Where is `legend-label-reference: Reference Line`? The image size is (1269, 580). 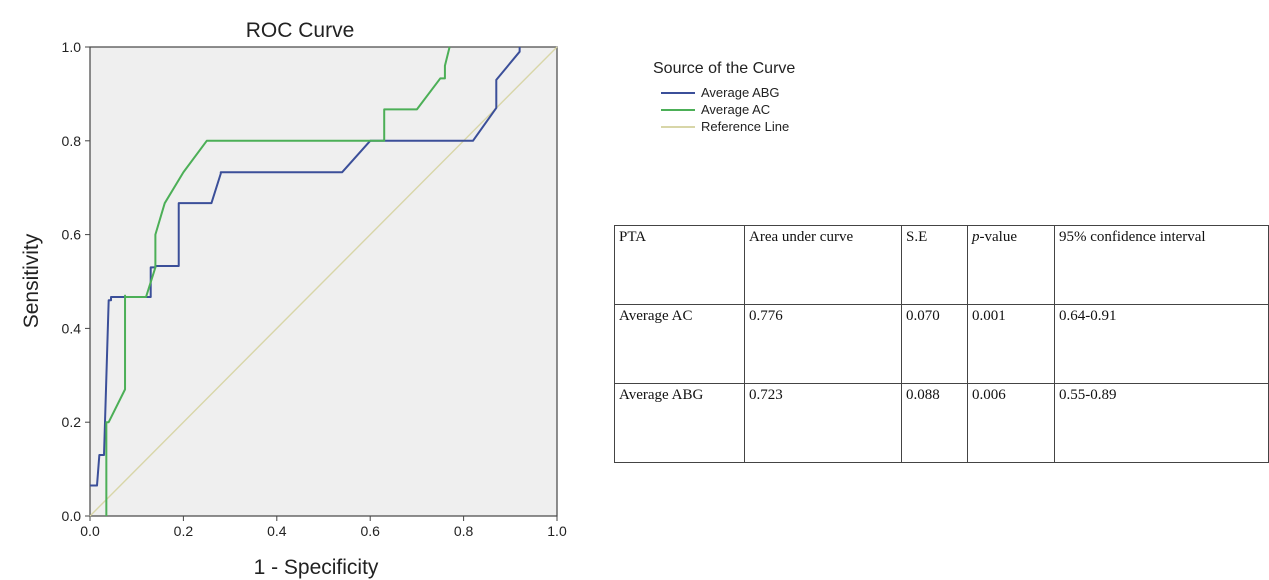
legend-label-reference: Reference Line is located at coordinates (745, 126).